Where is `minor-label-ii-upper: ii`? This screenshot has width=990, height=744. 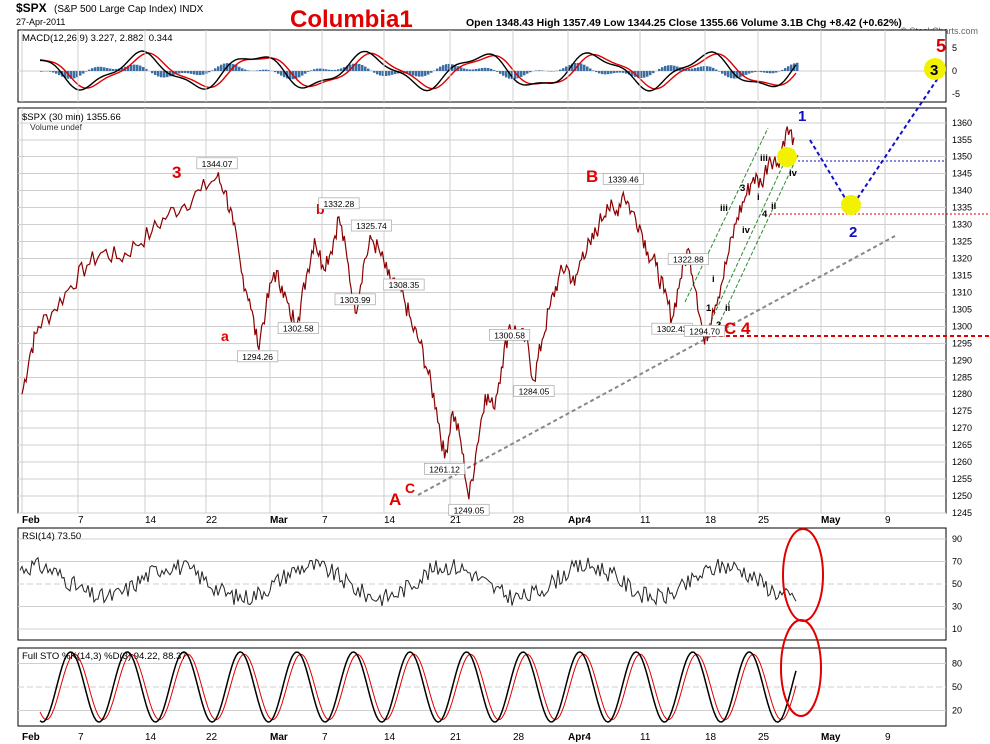
minor-label-ii-upper: ii is located at coordinates (773, 206).